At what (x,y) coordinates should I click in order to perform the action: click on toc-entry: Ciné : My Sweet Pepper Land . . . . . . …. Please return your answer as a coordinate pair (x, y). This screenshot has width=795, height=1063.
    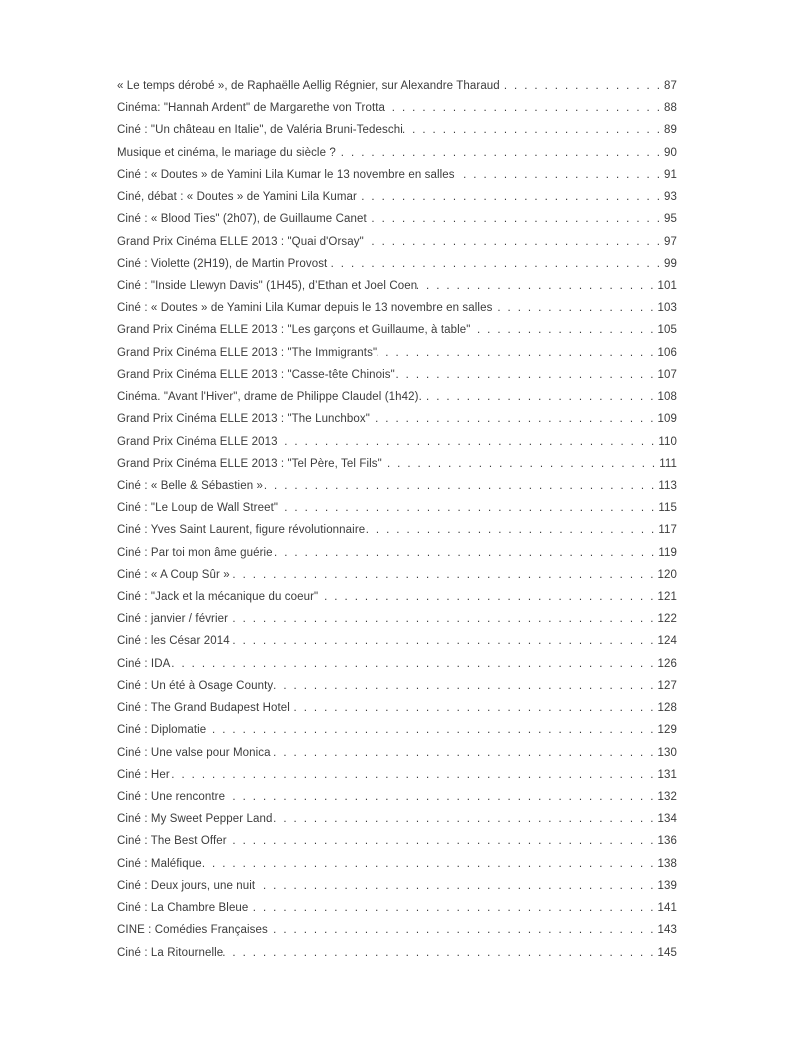
    Looking at the image, I should click on (397, 824).